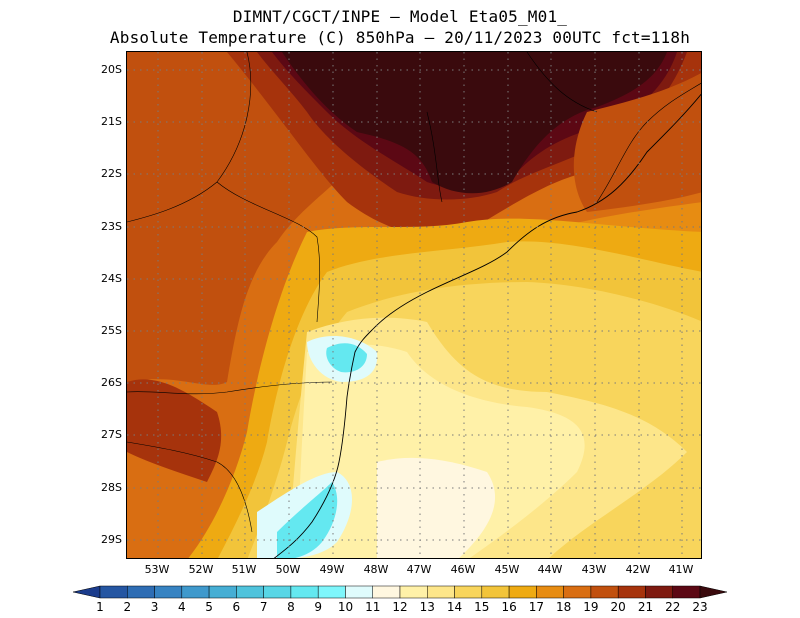 Image resolution: width=800 pixels, height=618 pixels. I want to click on lat-label-29s: 29S, so click(111, 539).